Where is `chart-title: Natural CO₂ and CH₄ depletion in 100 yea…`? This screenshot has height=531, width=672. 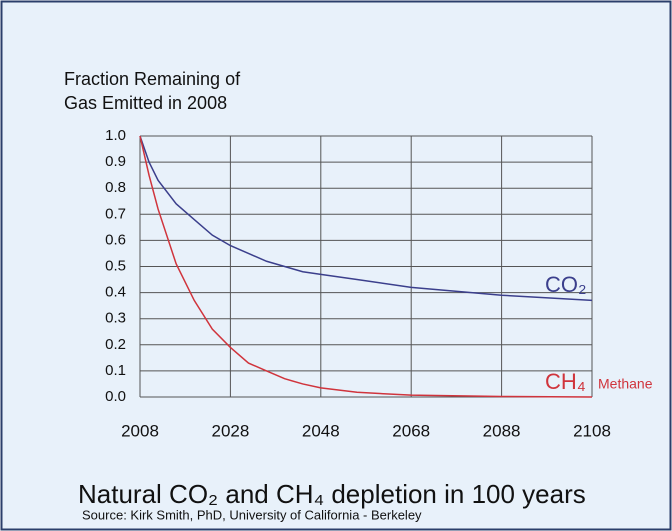
chart-title: Natural CO₂ and CH₄ depletion in 100 yea… is located at coordinates (332, 494).